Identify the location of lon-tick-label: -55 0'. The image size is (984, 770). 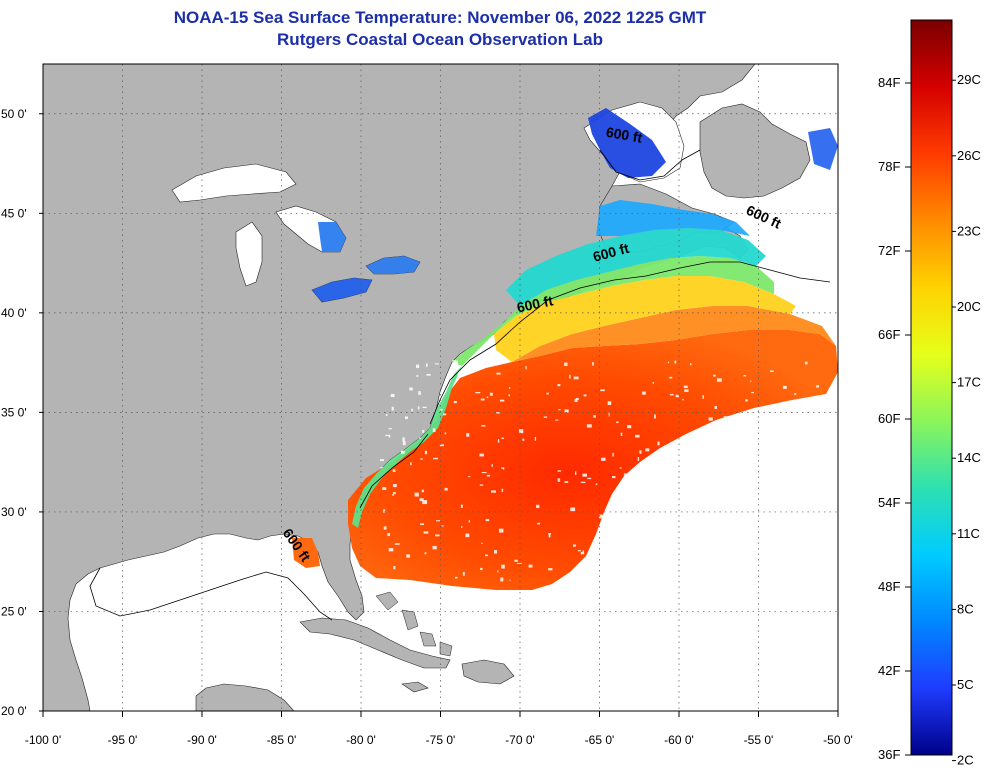
(759, 740).